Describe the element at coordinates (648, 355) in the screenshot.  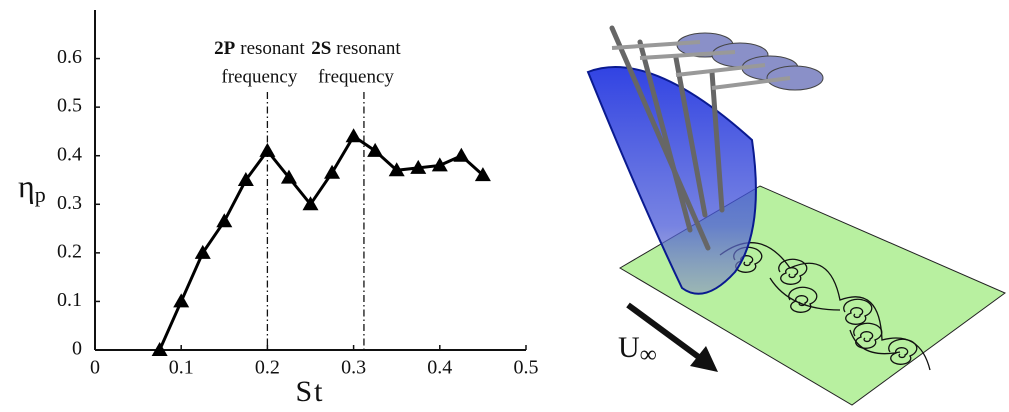
I see `flow-subscript: ∞` at that location.